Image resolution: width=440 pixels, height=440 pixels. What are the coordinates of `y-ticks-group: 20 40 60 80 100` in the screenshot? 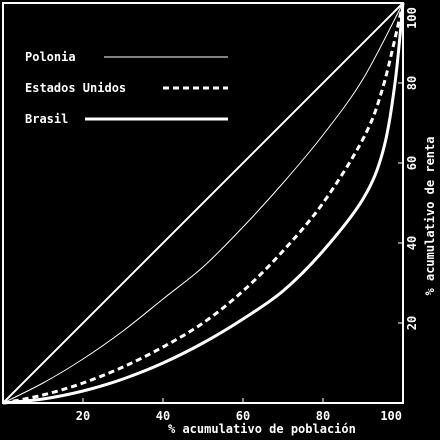 It's located at (408, 166).